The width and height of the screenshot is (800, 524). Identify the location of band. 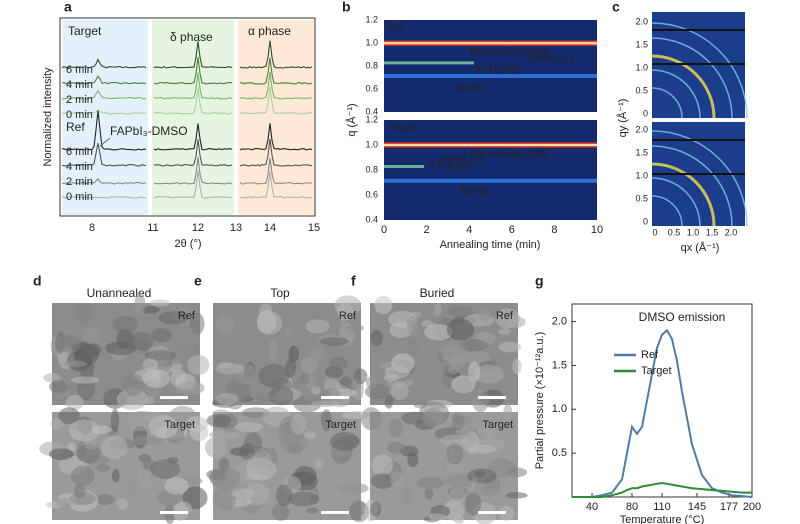
(276, 117).